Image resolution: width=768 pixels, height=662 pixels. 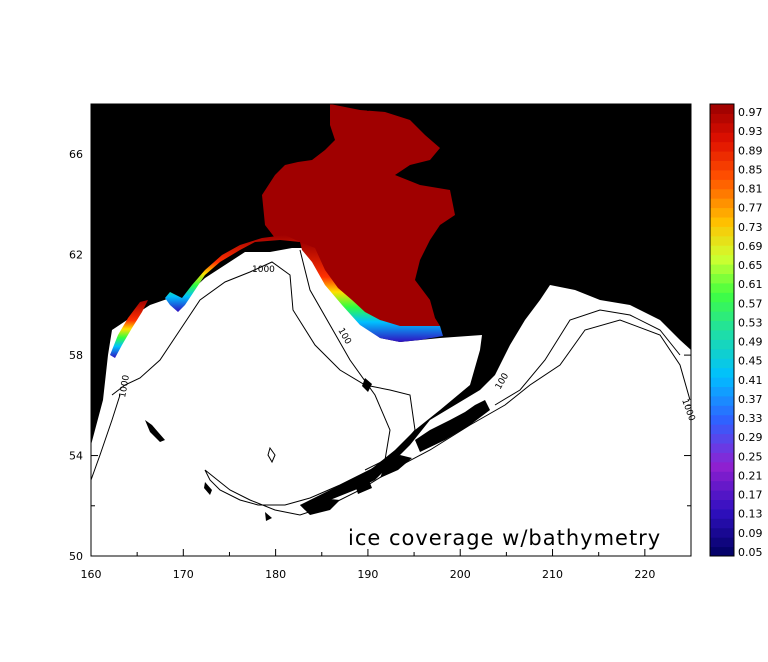 I want to click on x-tick-label: 180, so click(x=275, y=574).